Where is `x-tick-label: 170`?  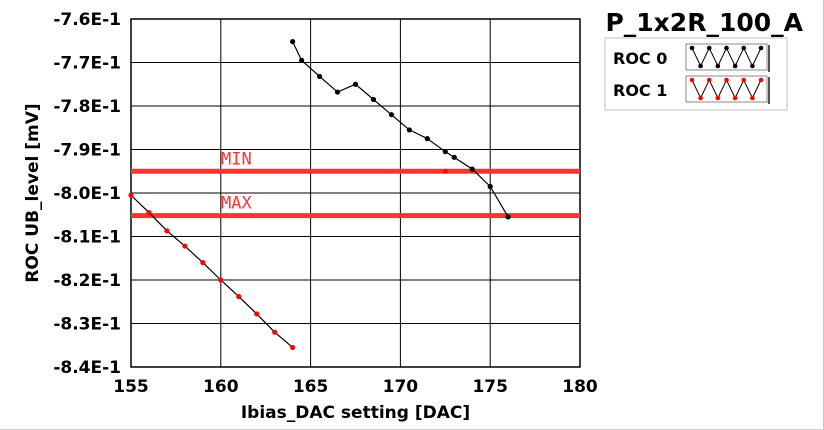 x-tick-label: 170 is located at coordinates (401, 387).